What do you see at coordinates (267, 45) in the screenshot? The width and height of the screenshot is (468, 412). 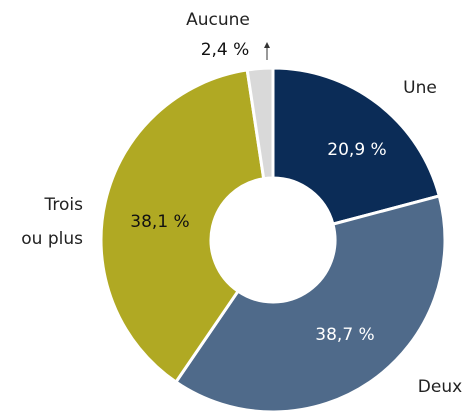 I see `leader-arrow` at bounding box center [267, 45].